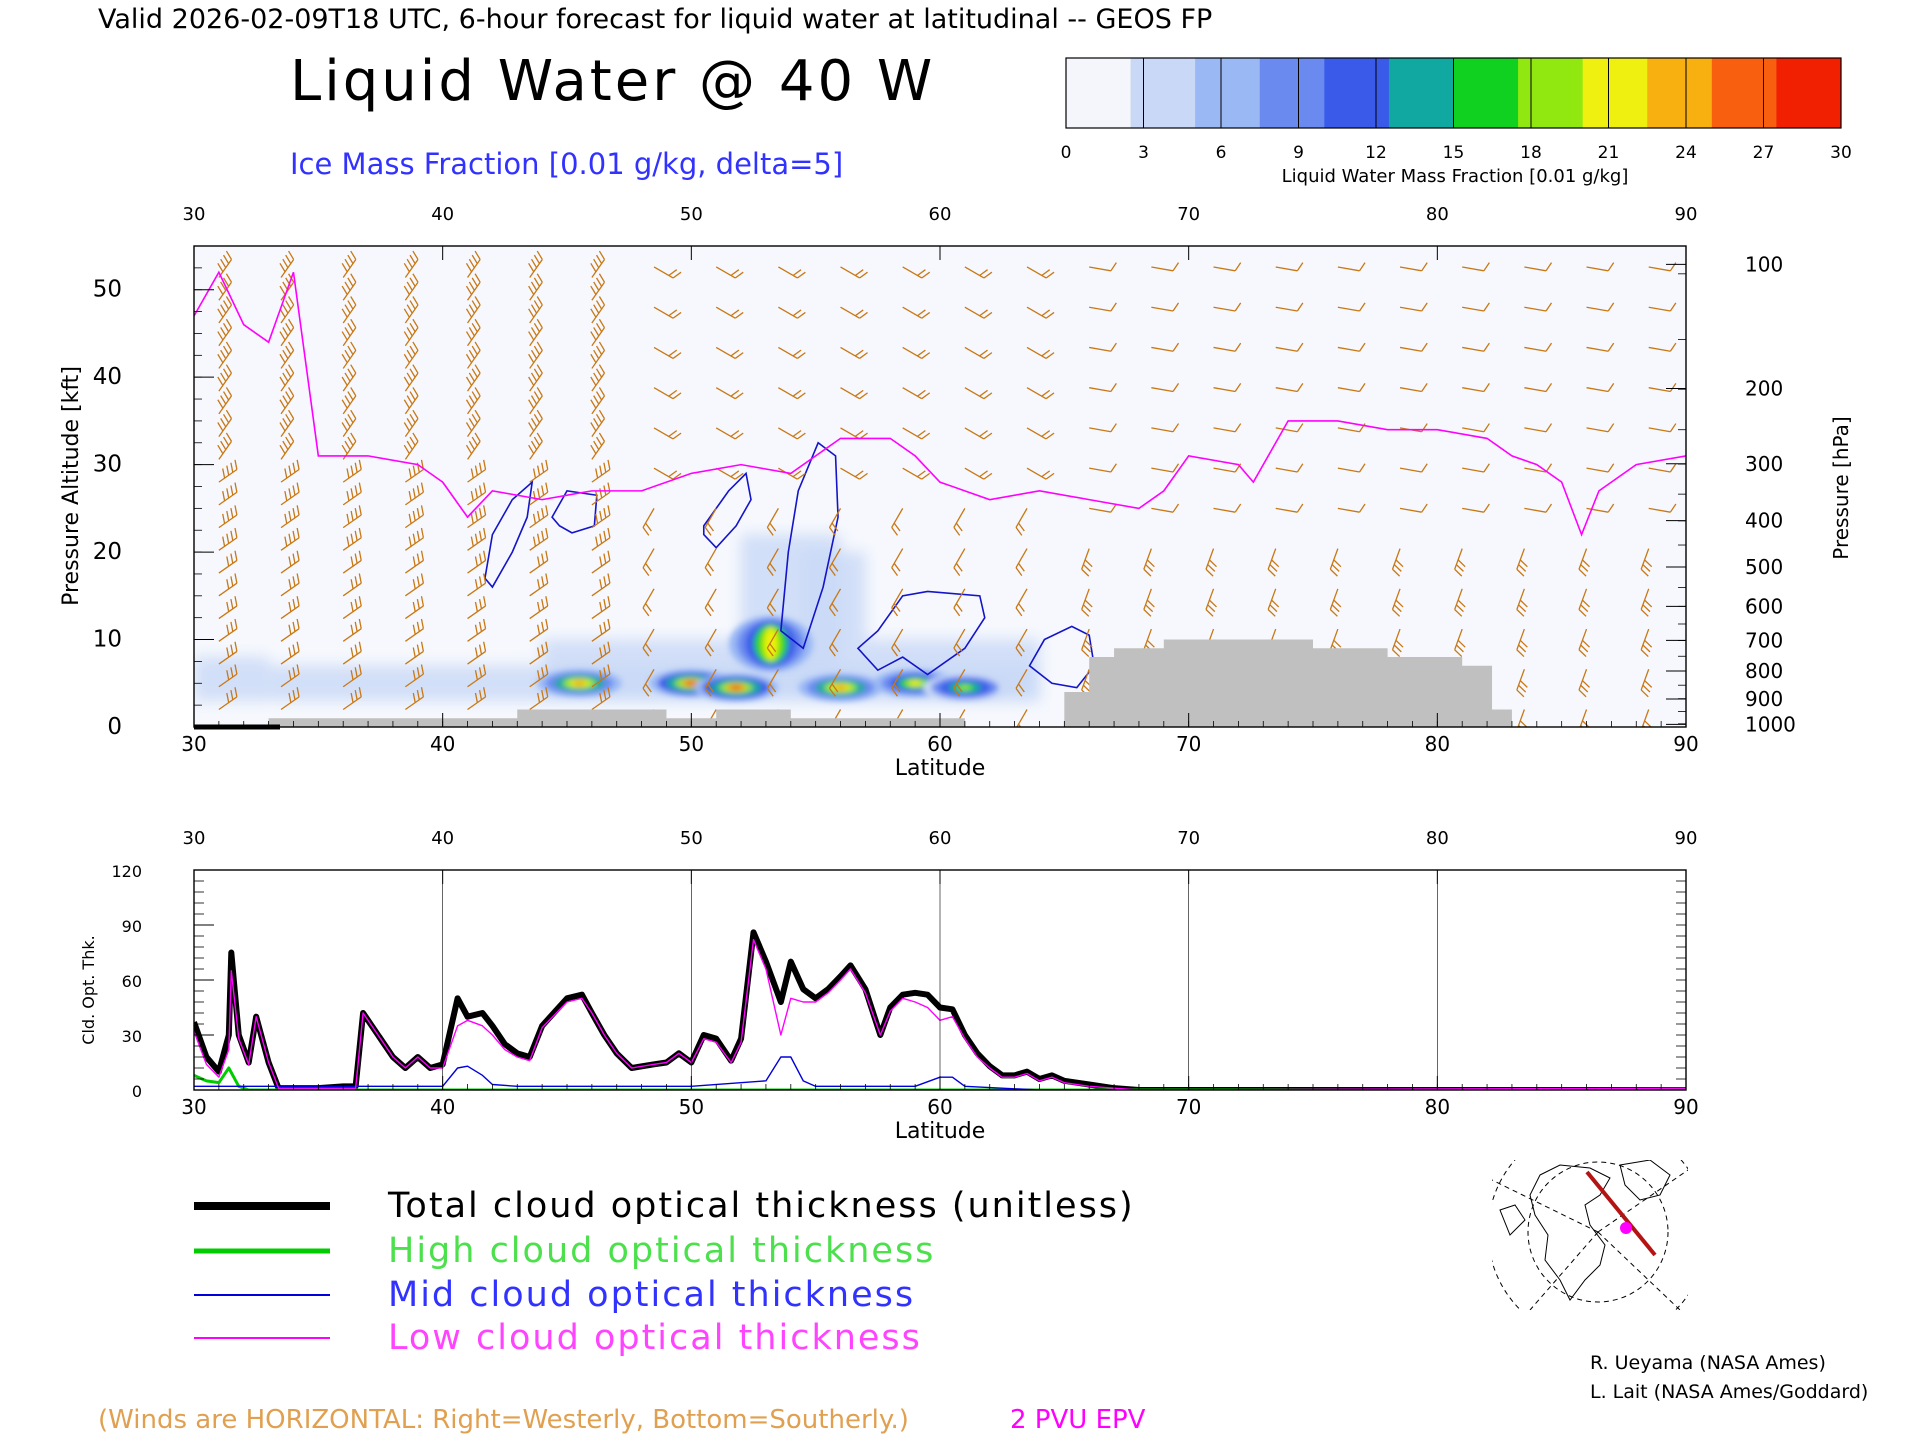  Describe the element at coordinates (1764, 389) in the screenshot. I see `y2-tick-label: 200` at that location.